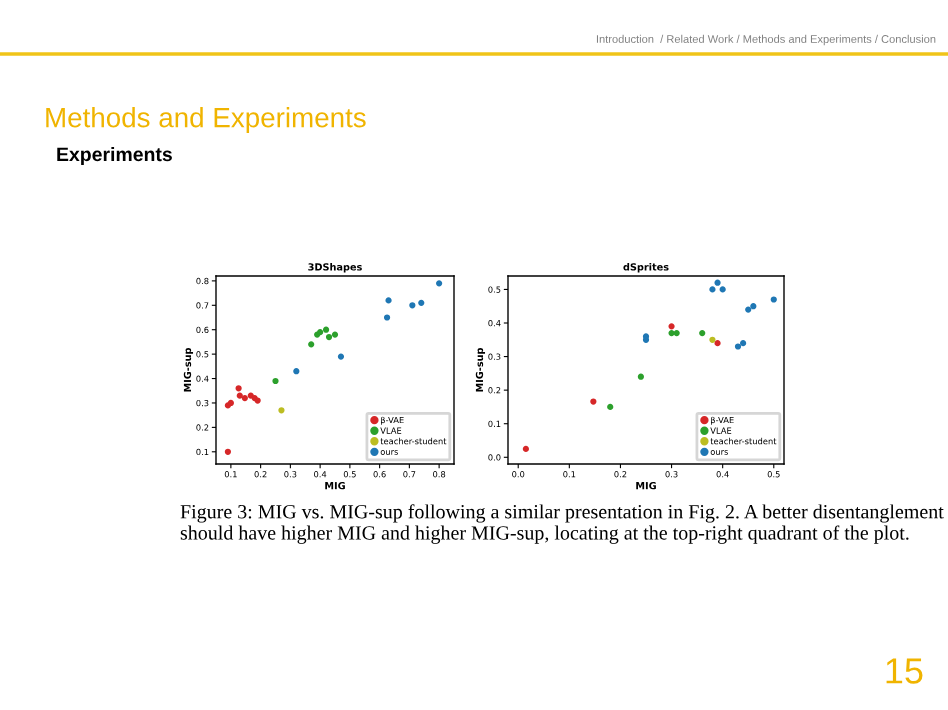 The image size is (948, 710). What do you see at coordinates (562, 524) in the screenshot?
I see `caption: Figure 3: MIG vs. MIG-sup following a similar presentation in Fig. 2. A better disentanglement should have higher MIG and higher MIG-sup, locating at the top-right quadrant of the plot.` at bounding box center [562, 524].